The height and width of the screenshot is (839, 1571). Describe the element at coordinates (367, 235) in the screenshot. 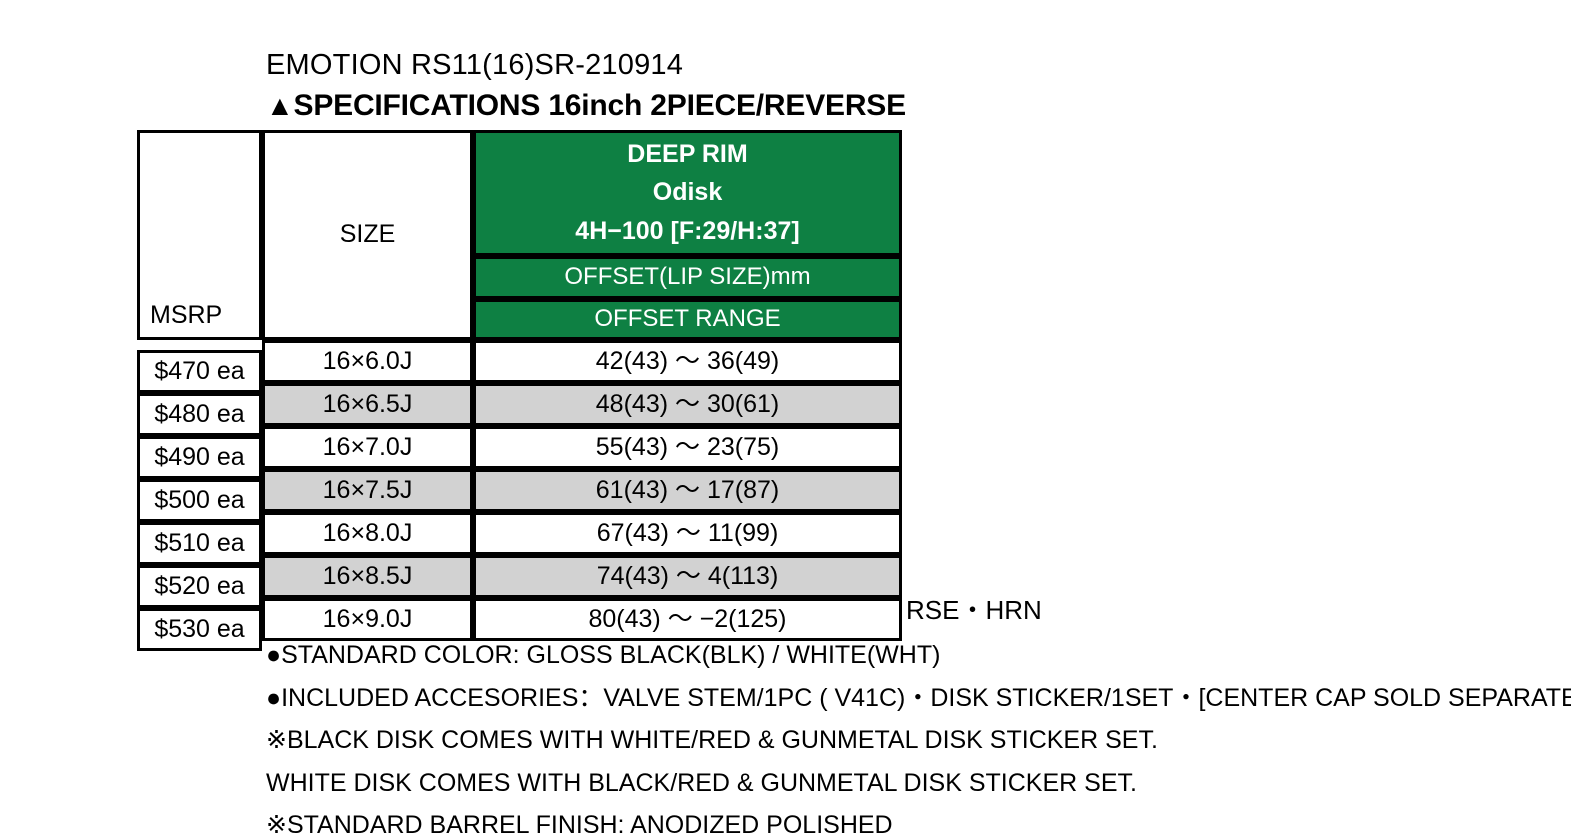

I see `table-header-size: SIZE` at that location.